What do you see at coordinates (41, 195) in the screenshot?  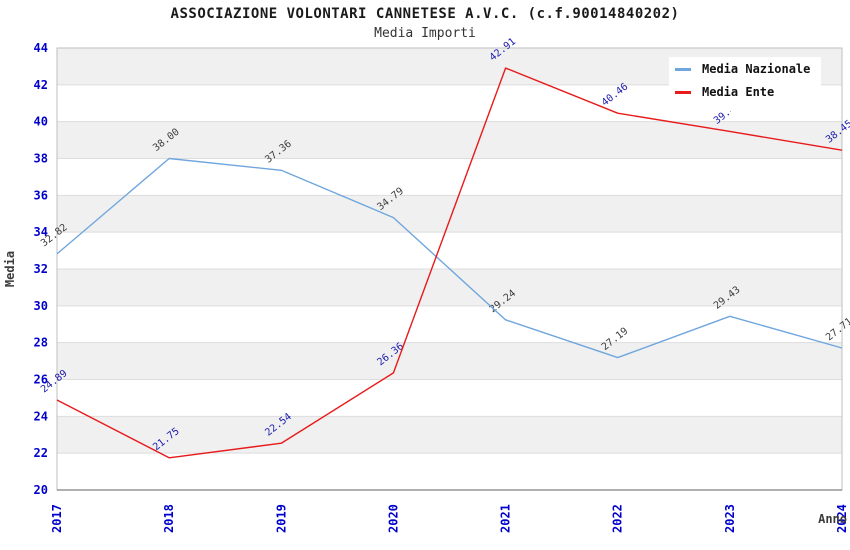 I see `y-tick-label: 36` at bounding box center [41, 195].